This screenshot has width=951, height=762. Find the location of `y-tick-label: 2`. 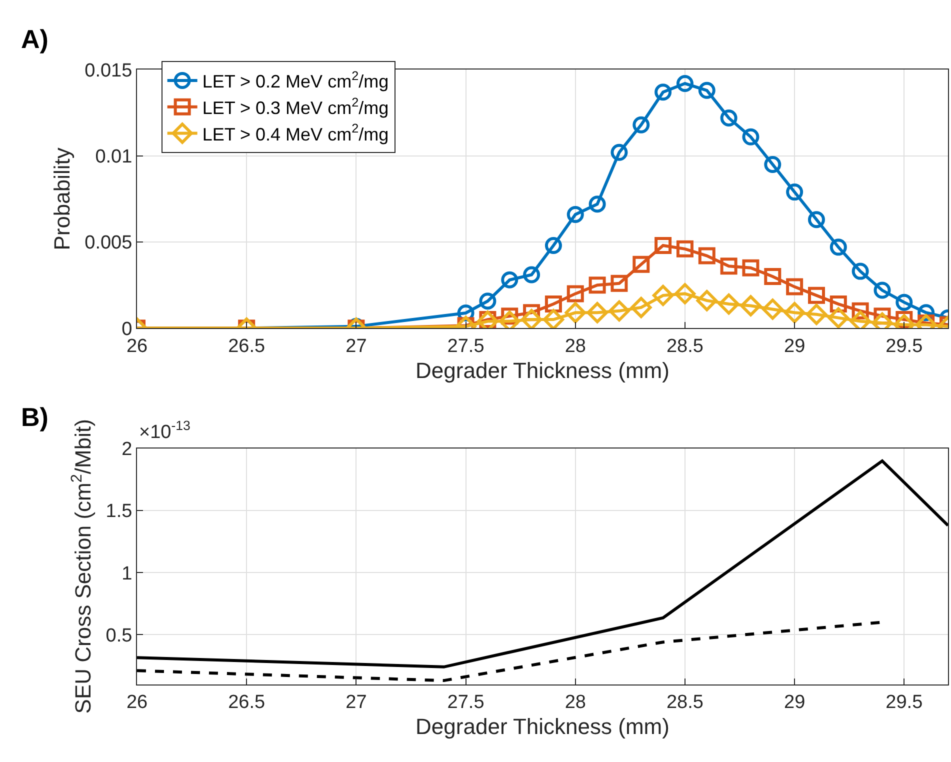

y-tick-label: 2 is located at coordinates (127, 449).